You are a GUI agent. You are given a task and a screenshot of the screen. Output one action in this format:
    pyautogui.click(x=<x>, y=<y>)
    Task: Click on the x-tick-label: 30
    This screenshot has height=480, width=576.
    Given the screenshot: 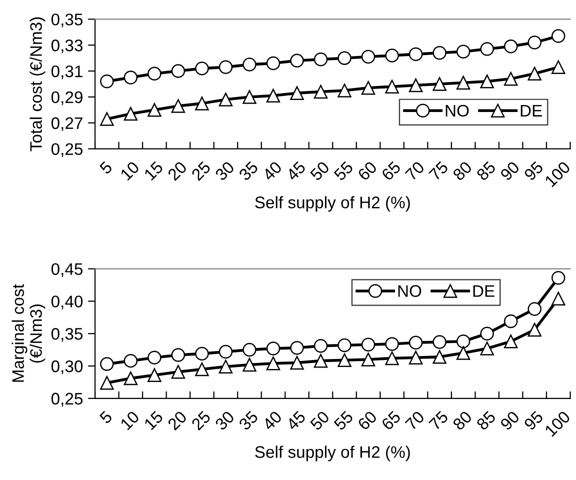 What is the action you would take?
    pyautogui.click(x=224, y=420)
    